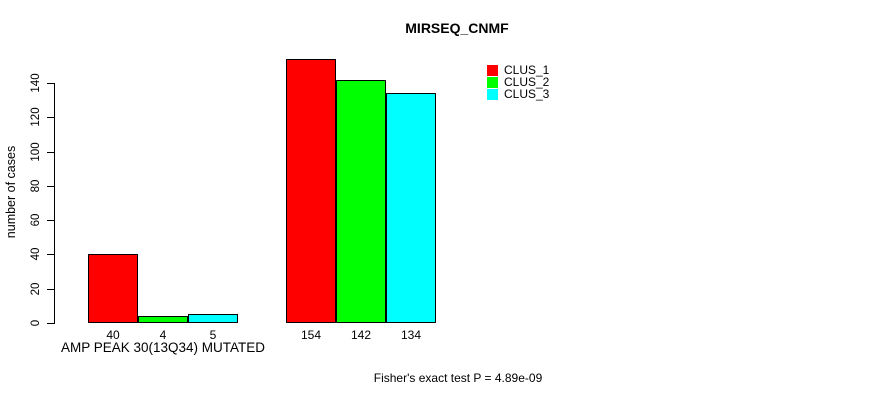  What do you see at coordinates (311, 335) in the screenshot?
I see `bar-value-label: 154` at bounding box center [311, 335].